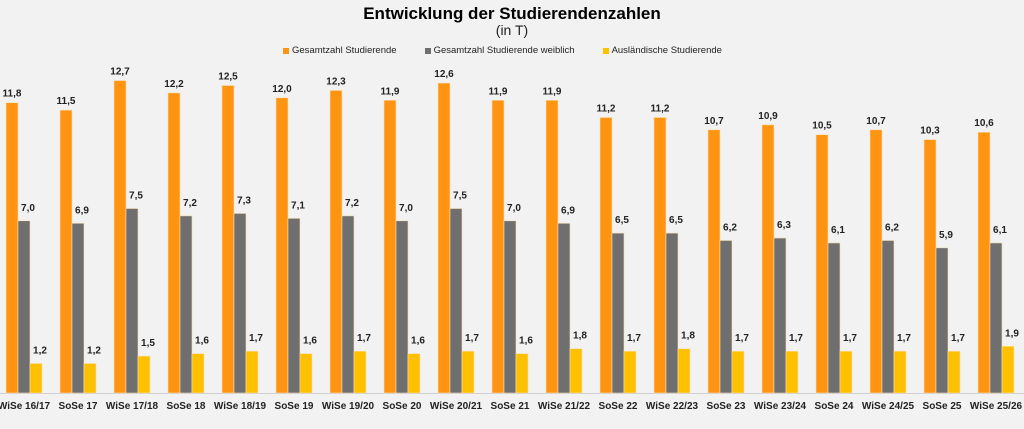 The width and height of the screenshot is (1024, 429). Describe the element at coordinates (344, 50) in the screenshot. I see `legend-label: Gesamtzahl Studierende` at that location.